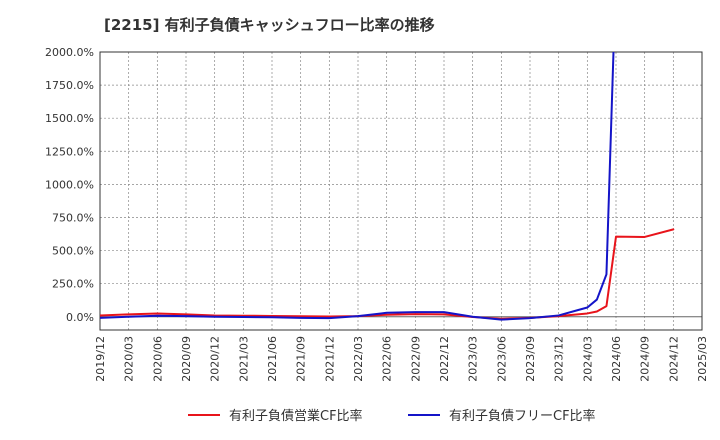 The width and height of the screenshot is (720, 440). I want to click on y-tick-label: 1750.0%, so click(69, 85).